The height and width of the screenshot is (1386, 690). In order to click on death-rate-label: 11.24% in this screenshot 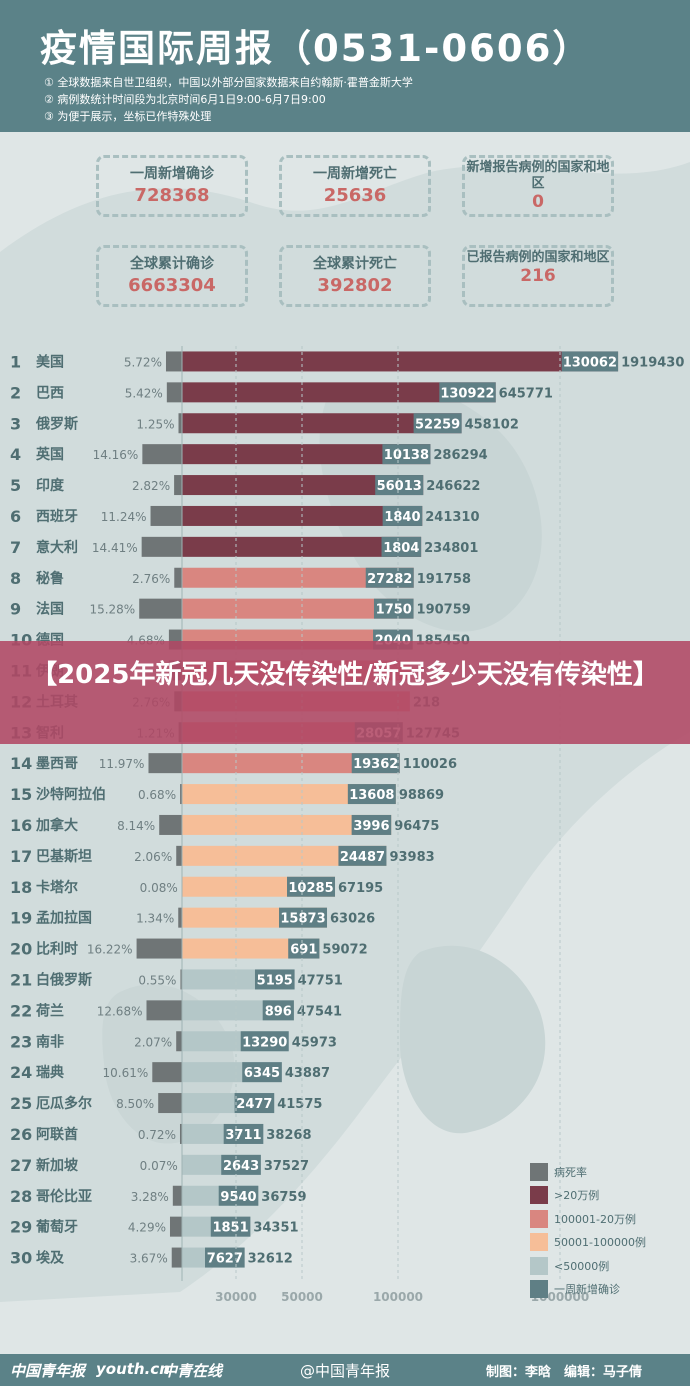, I will do `click(124, 517)`.